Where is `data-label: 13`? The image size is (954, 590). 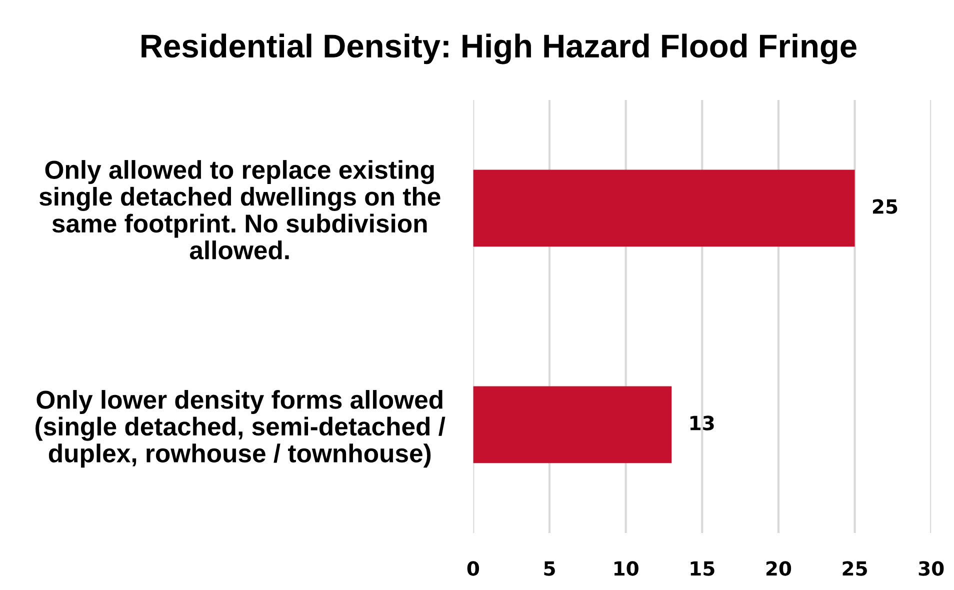 data-label: 13 is located at coordinates (702, 423).